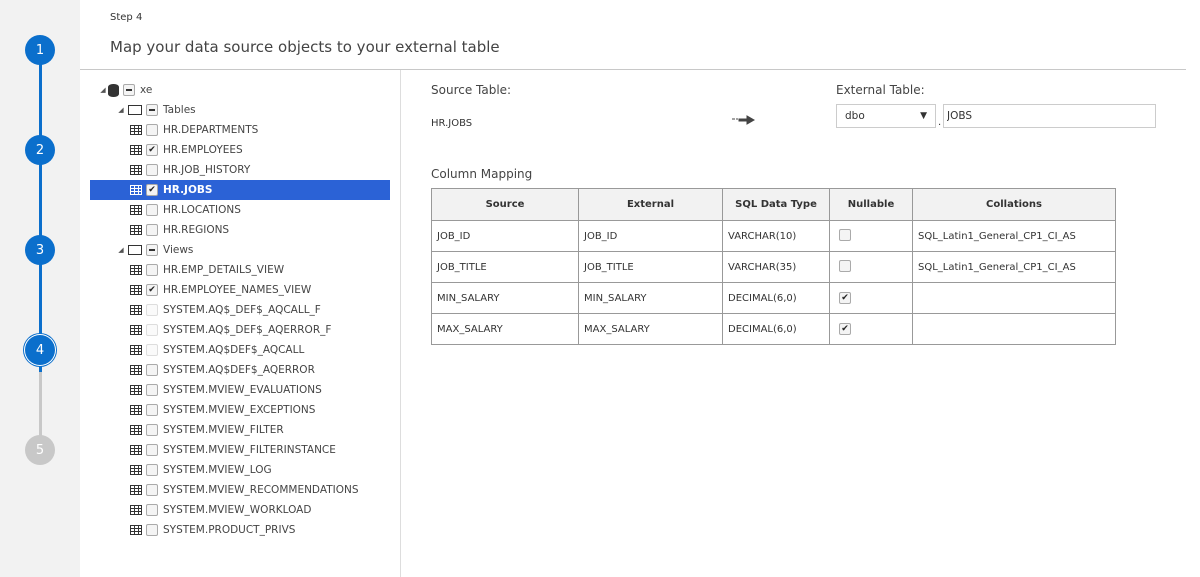  I want to click on tree-item: ✔ HR.EMPLOYEE_NAMES_VIEW, so click(240, 290).